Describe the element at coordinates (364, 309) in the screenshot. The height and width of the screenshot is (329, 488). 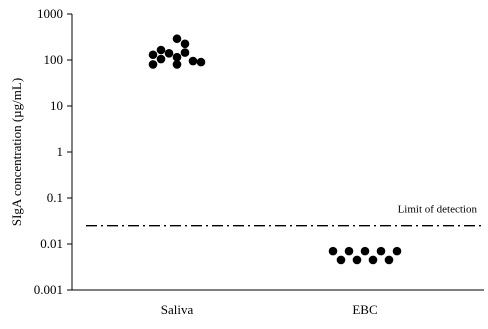
I see `x-category-label: EBC` at that location.